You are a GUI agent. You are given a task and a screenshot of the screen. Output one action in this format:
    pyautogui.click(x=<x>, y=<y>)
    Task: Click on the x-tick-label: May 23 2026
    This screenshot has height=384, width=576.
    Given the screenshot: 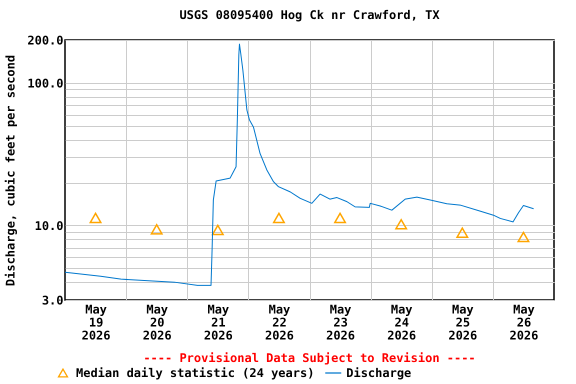 What is the action you would take?
    pyautogui.click(x=341, y=322)
    